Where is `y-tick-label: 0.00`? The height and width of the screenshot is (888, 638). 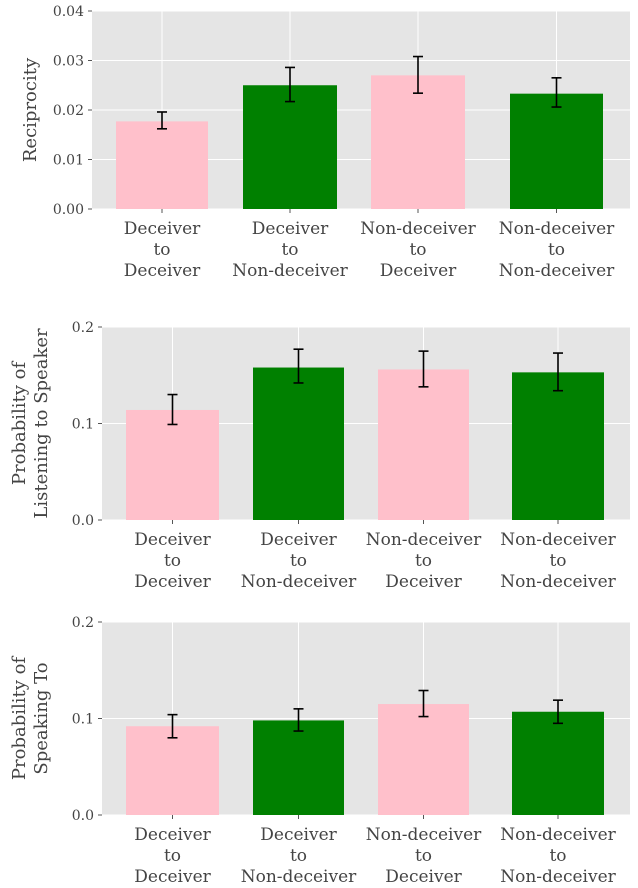
y-tick-label: 0.00 is located at coordinates (68, 210).